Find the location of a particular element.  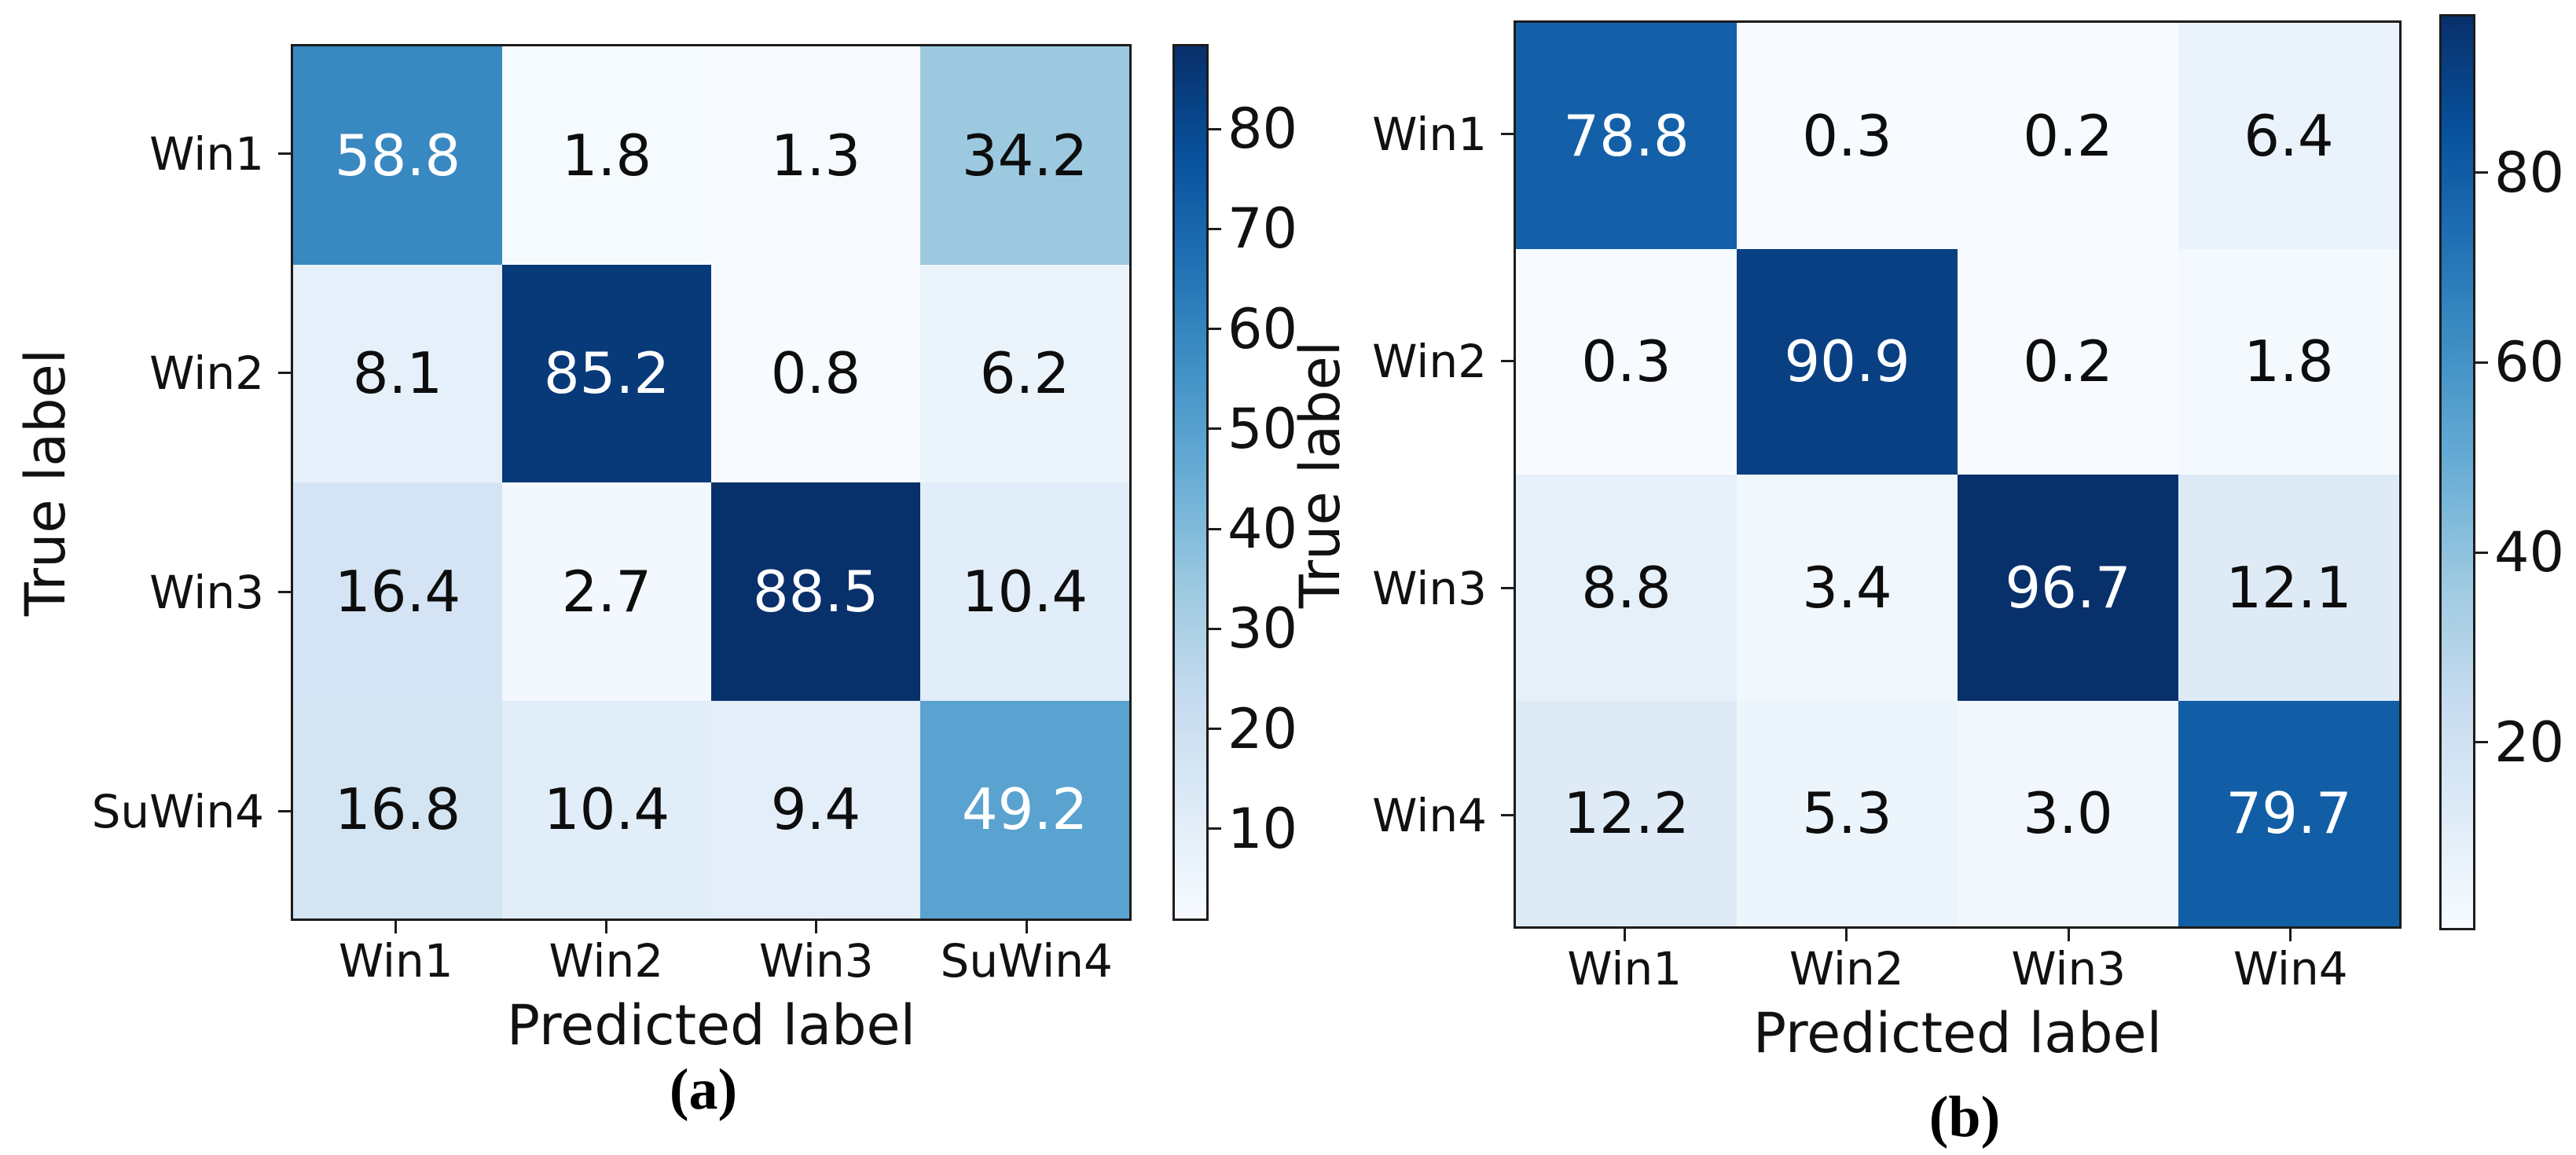

heatmap-cell-b-r2c1: 0.3 is located at coordinates (1626, 361).